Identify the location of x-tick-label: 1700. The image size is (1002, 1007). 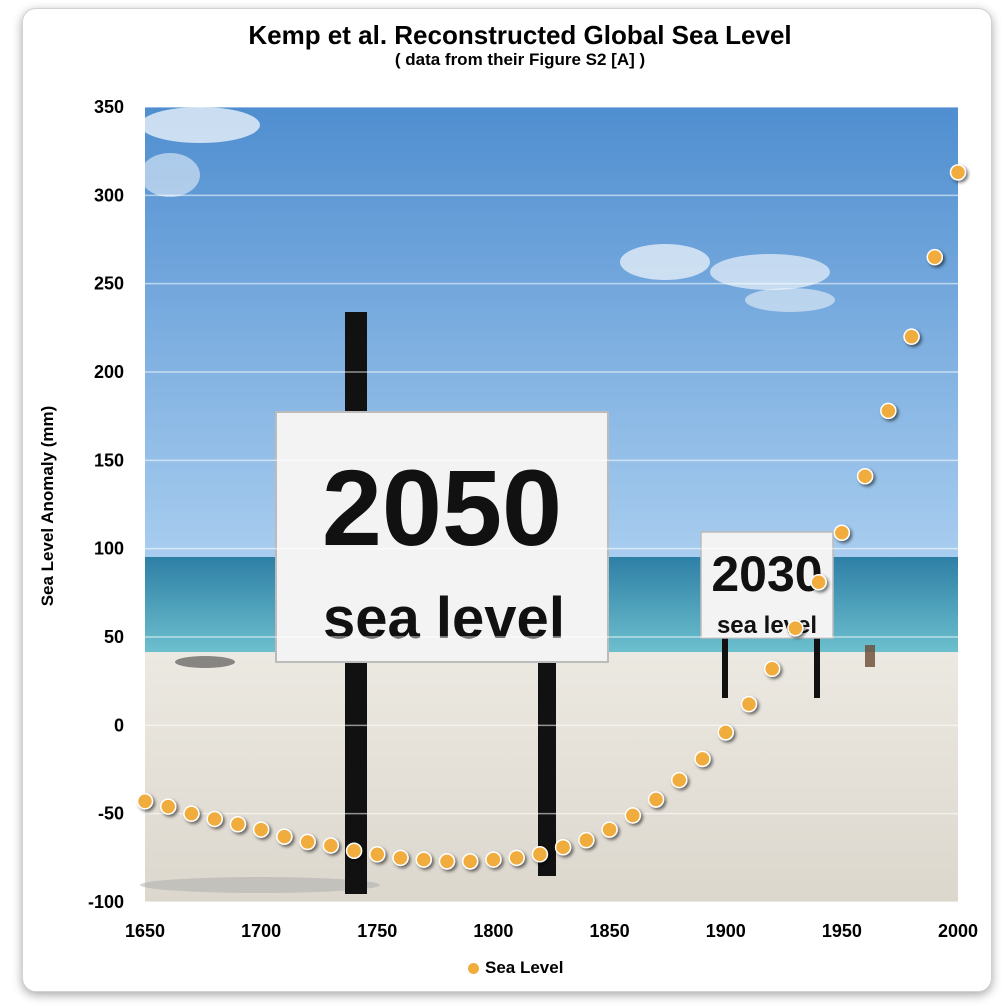
(261, 931).